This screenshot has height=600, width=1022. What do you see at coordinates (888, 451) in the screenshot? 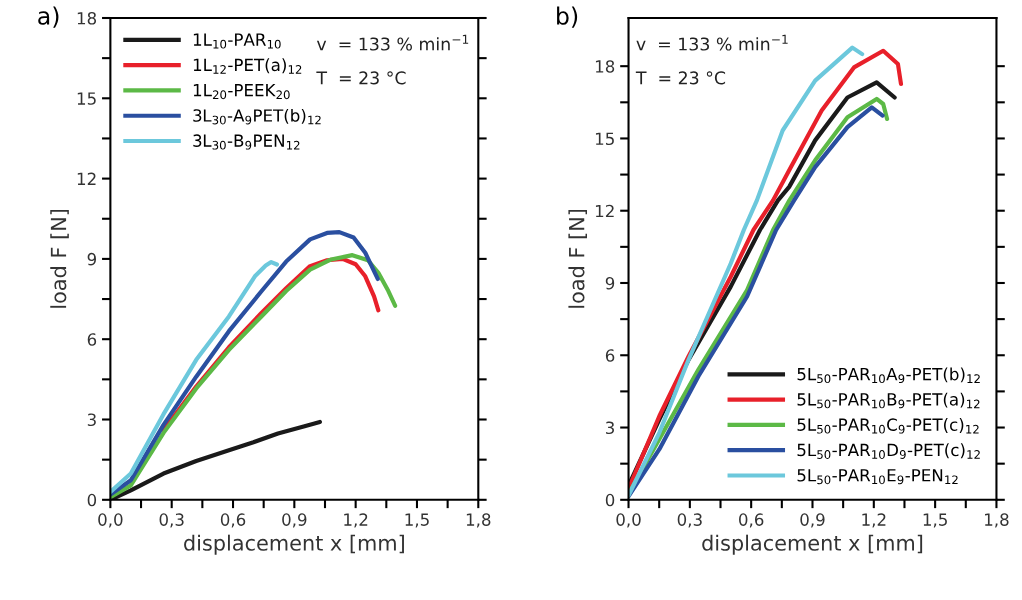
I see `legend-label: 5L$_{50}$-PAR$_{10}$D$_{9}$-PET(c)$_{12}$` at bounding box center [888, 451].